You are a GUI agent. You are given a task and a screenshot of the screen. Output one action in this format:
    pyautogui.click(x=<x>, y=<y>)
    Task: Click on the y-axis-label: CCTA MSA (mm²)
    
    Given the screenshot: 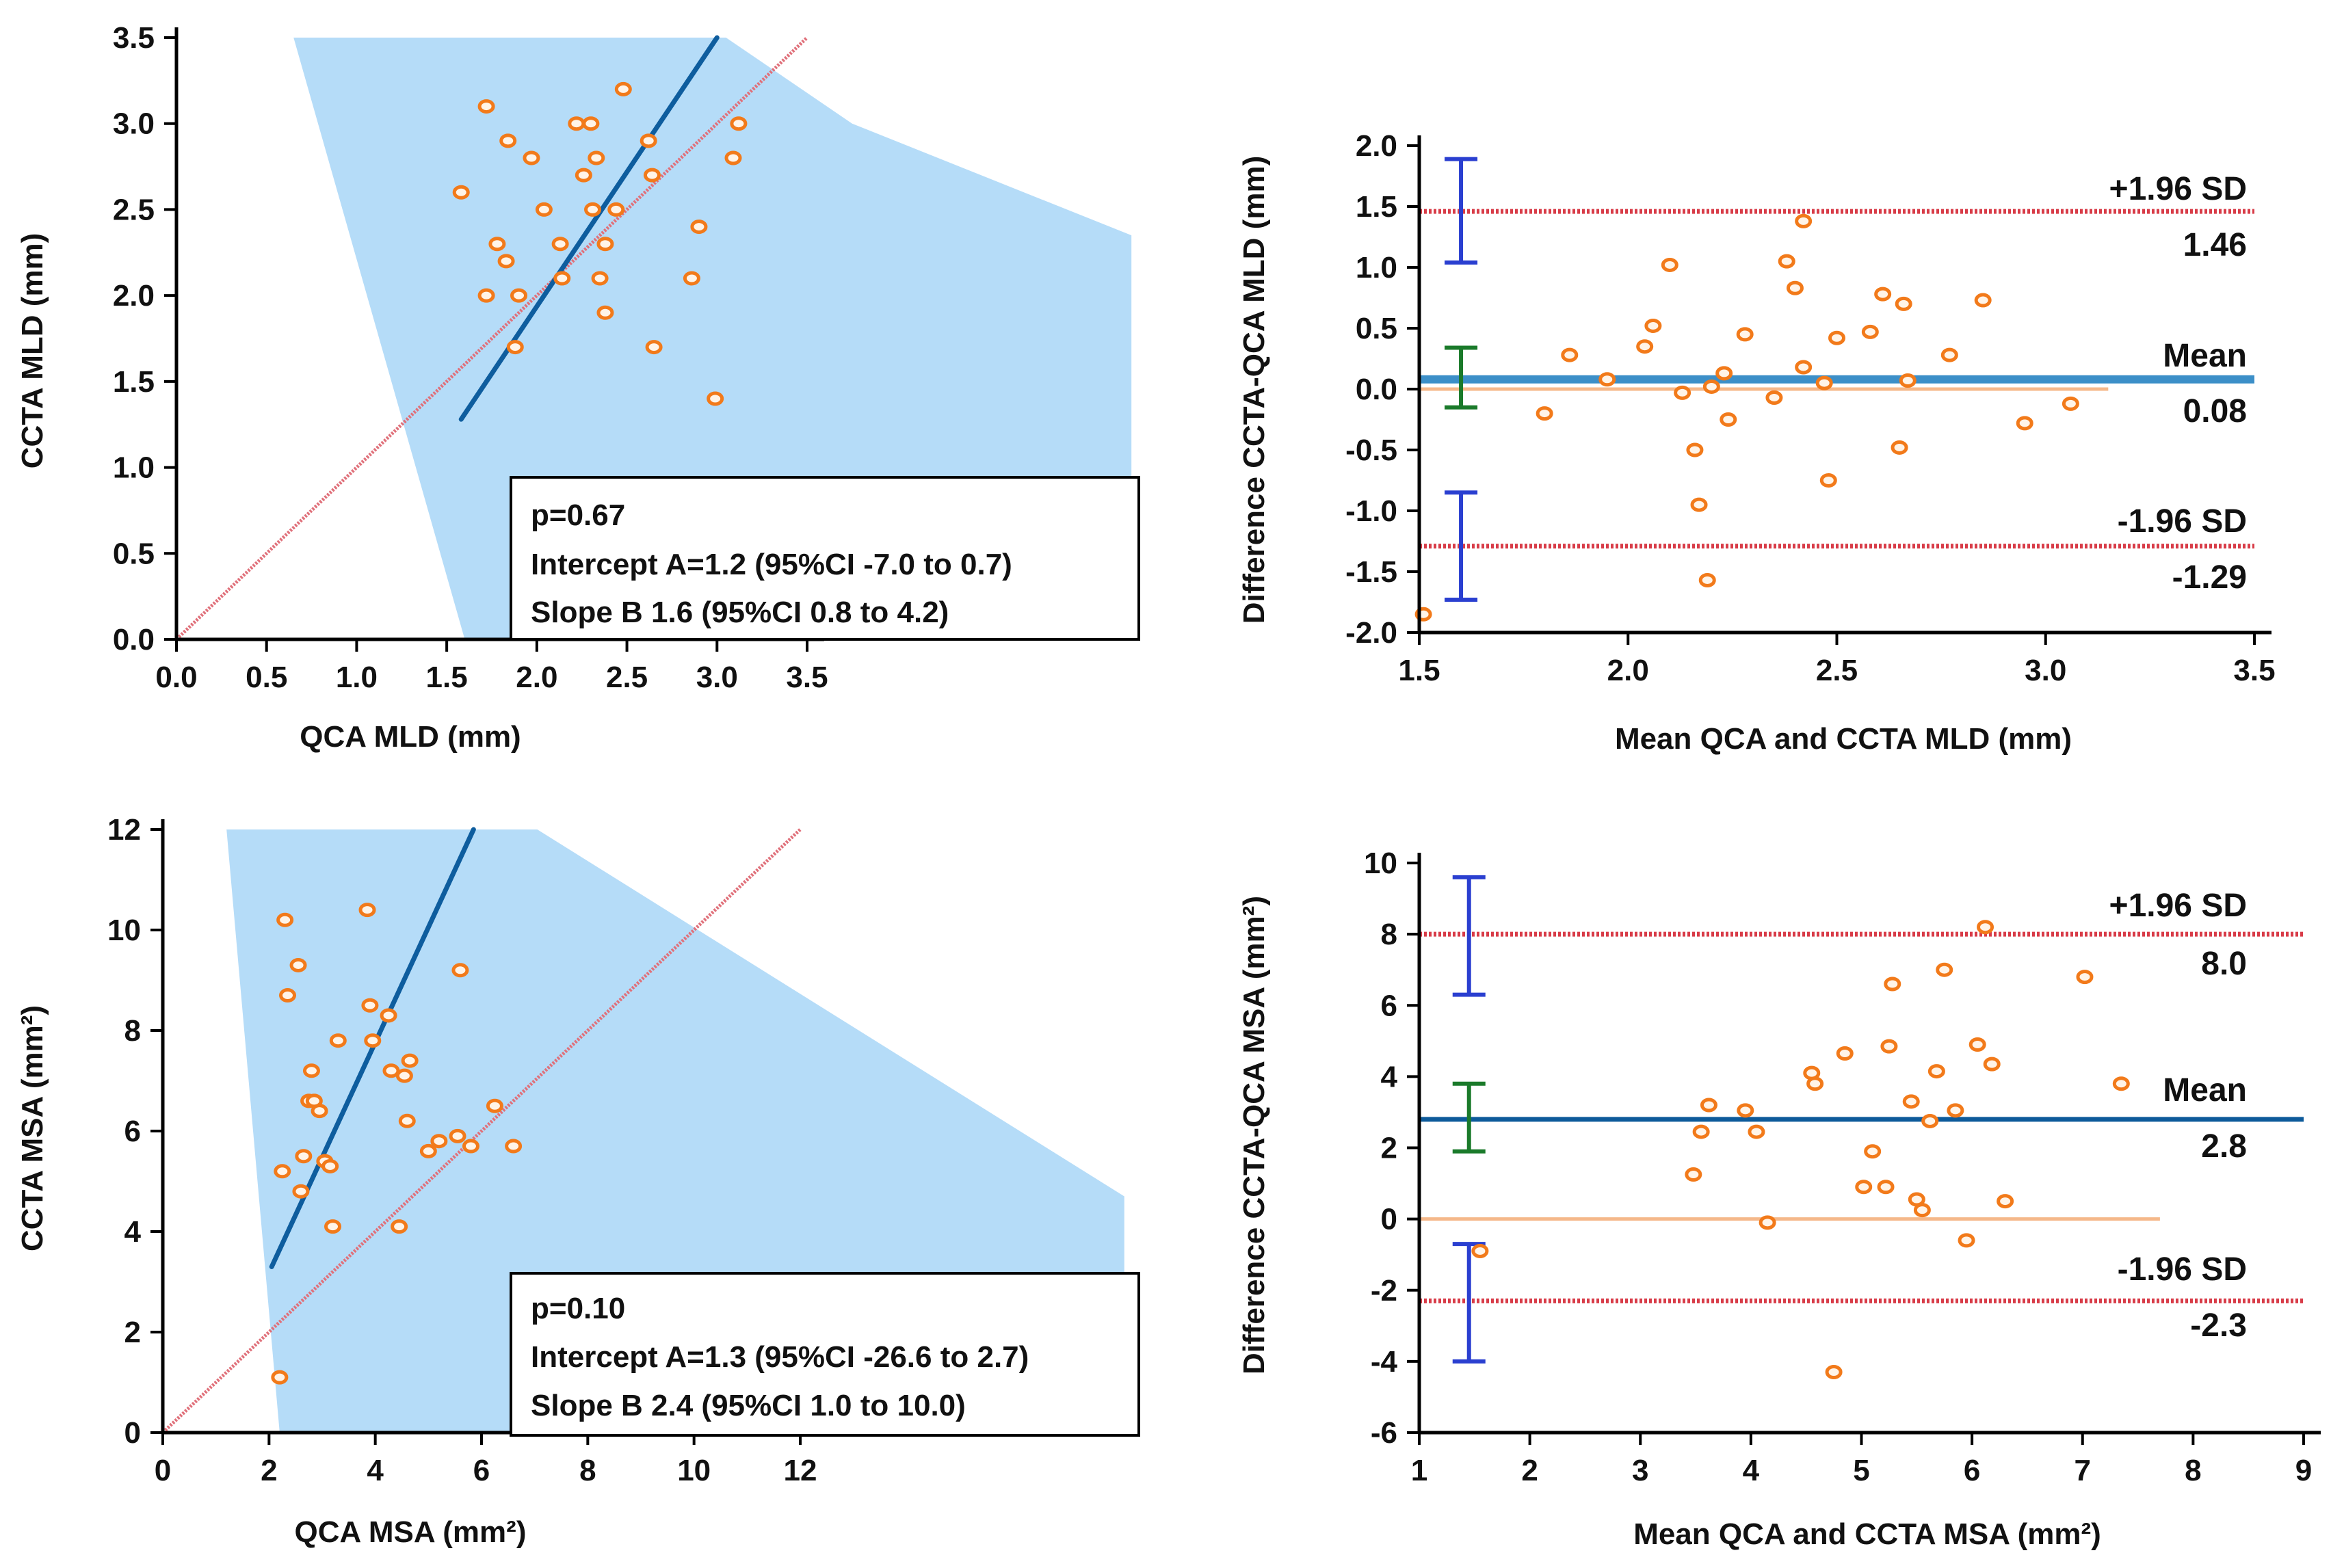 What is the action you would take?
    pyautogui.click(x=32, y=1128)
    